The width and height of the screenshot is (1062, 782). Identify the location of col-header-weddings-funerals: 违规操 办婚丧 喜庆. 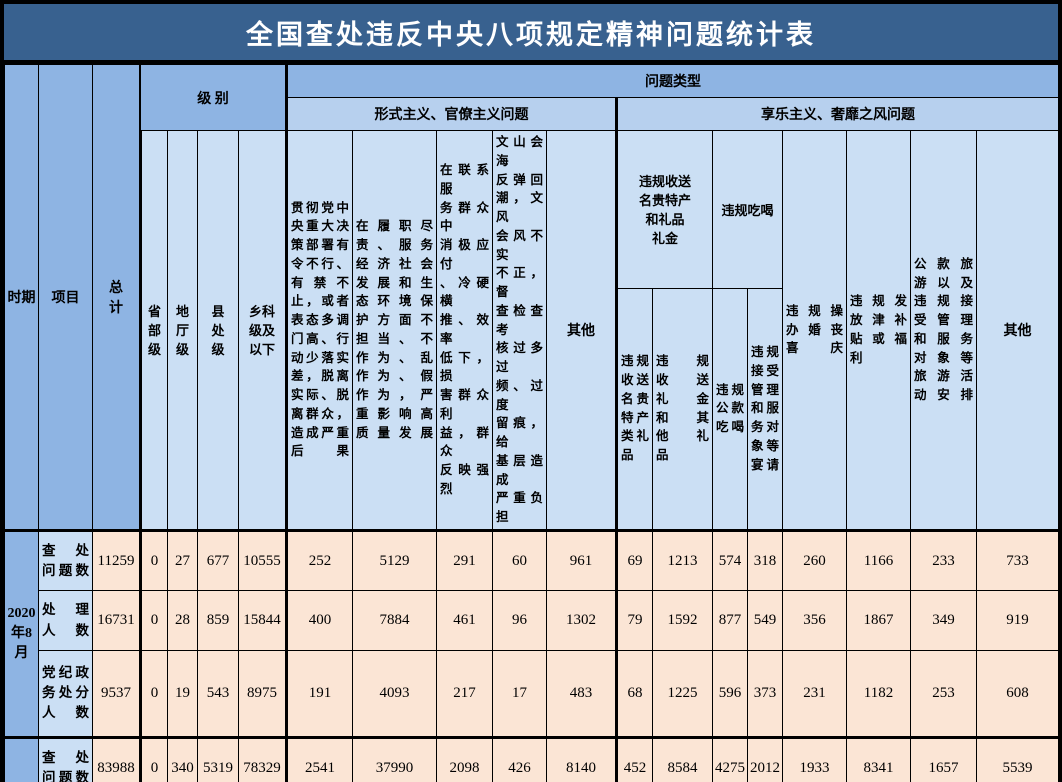
(814, 330).